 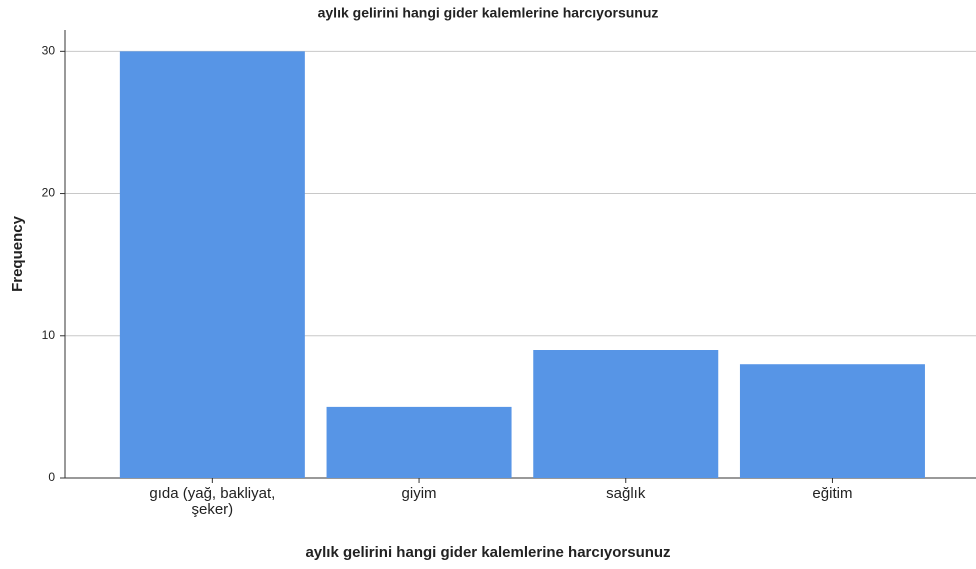 I want to click on y-axis-title: Frequency, so click(x=17, y=253).